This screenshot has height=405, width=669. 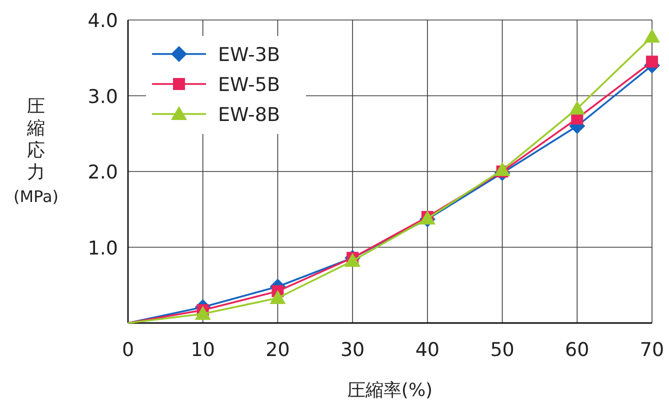 What do you see at coordinates (249, 55) in the screenshot?
I see `legend-label: EW-3B` at bounding box center [249, 55].